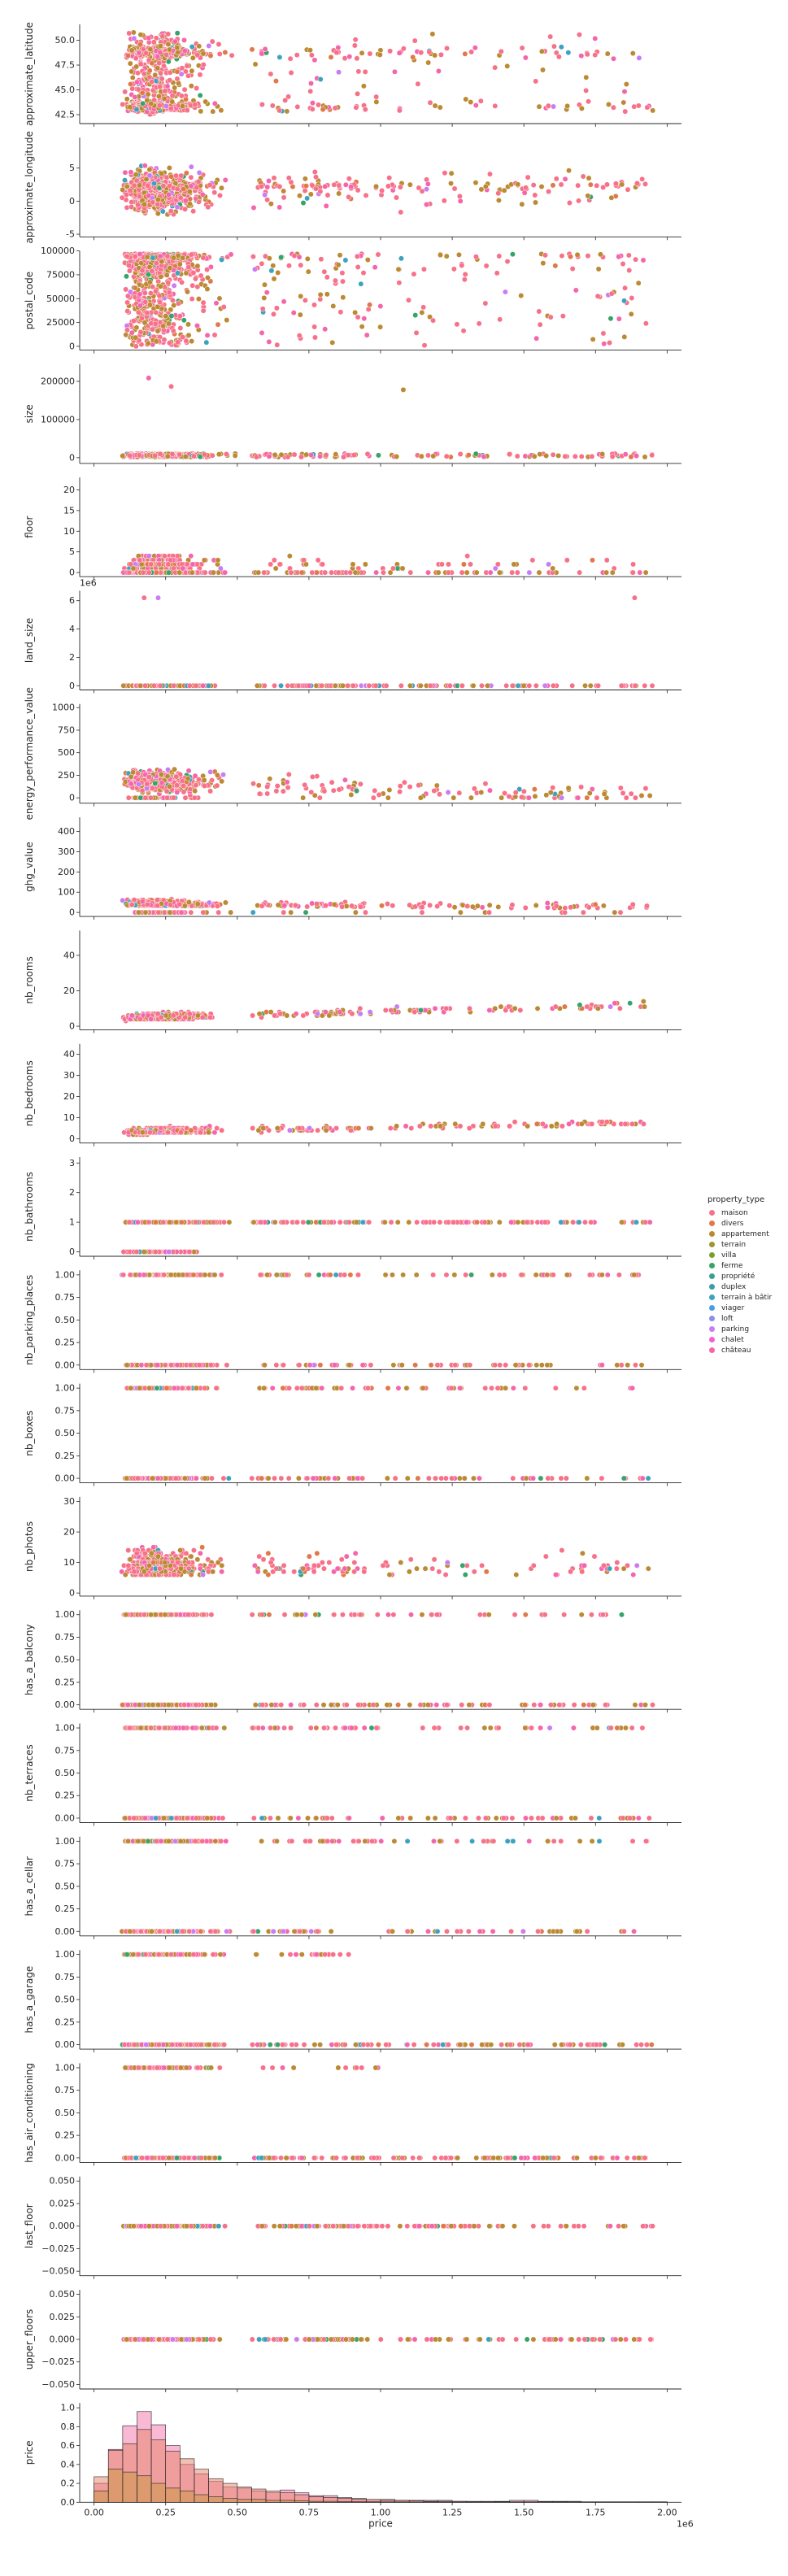  I want to click on y-tick-label: 500, so click(66, 753).